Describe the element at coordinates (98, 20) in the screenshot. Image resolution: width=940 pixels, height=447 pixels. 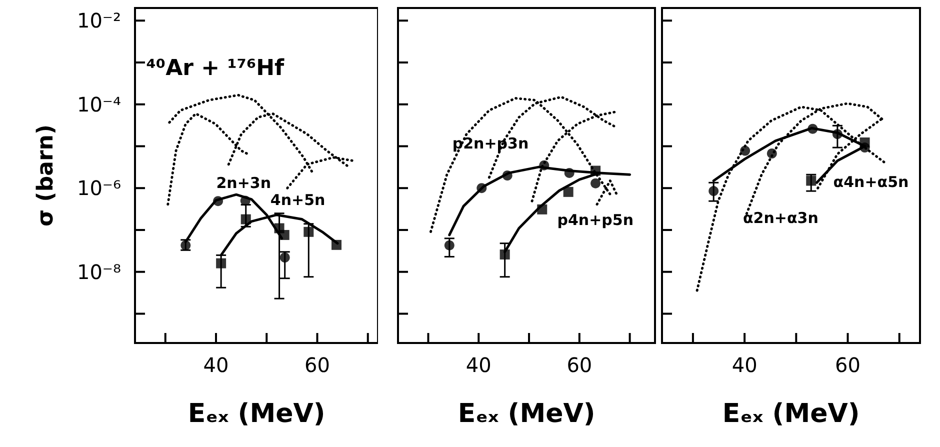
I see `y-tick-label: 10⁻²` at that location.